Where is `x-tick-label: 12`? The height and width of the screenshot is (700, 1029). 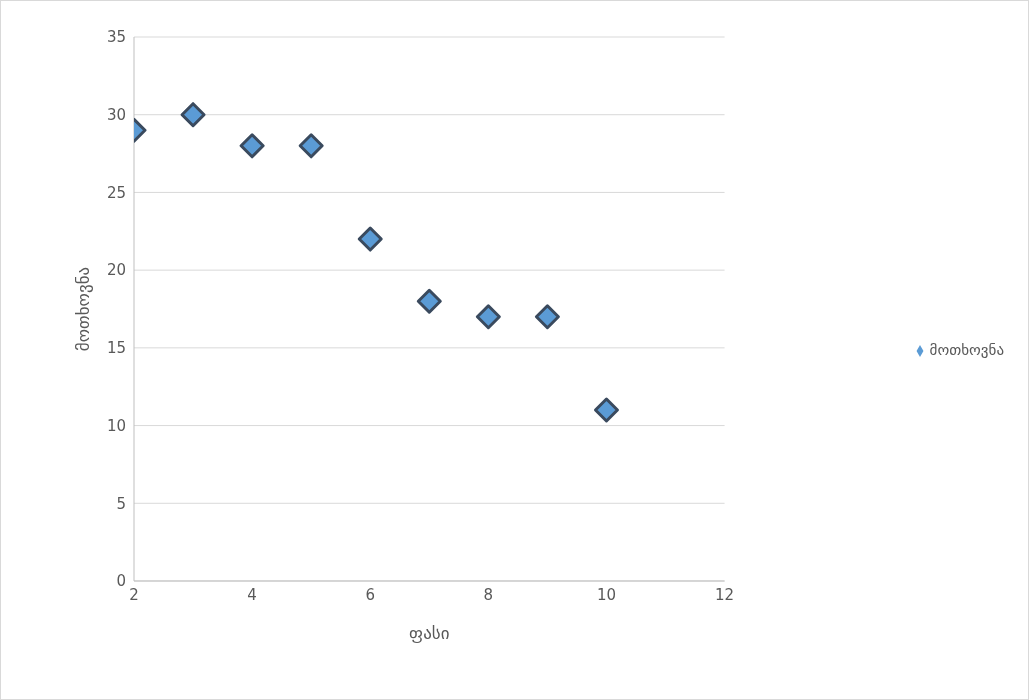
x-tick-label: 12 is located at coordinates (725, 594).